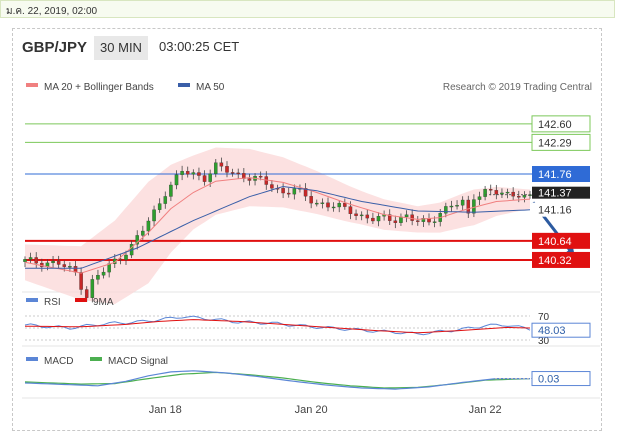 The height and width of the screenshot is (441, 617). What do you see at coordinates (517, 87) in the screenshot?
I see `credit-text: Research © 2019 Trading Central` at bounding box center [517, 87].